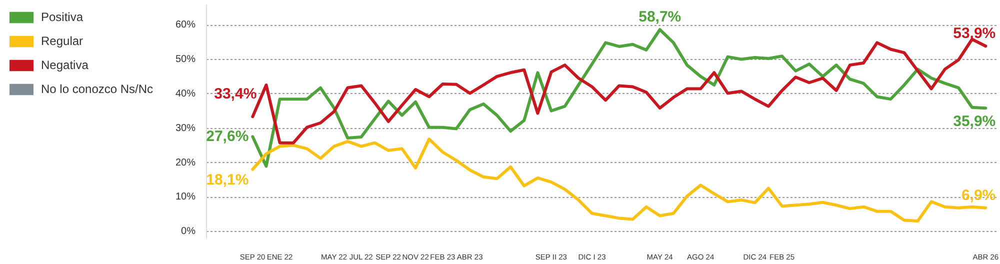  I want to click on data-label: 53,9%, so click(974, 33).